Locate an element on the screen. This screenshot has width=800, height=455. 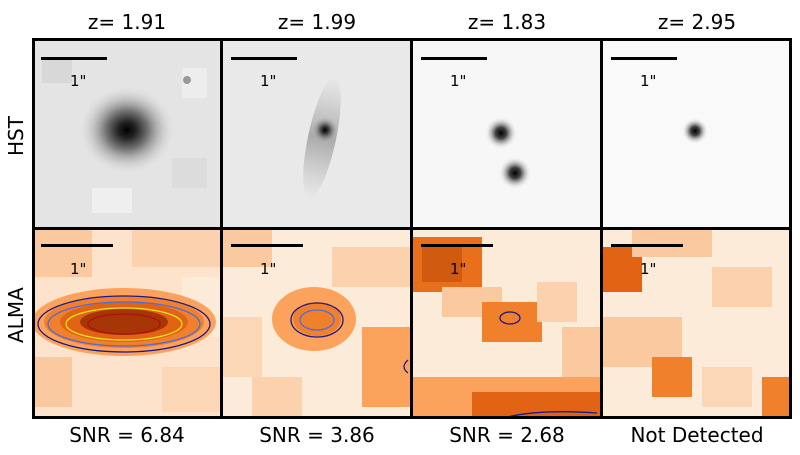
redshift-label-2: z= 1.99 is located at coordinates (317, 22).